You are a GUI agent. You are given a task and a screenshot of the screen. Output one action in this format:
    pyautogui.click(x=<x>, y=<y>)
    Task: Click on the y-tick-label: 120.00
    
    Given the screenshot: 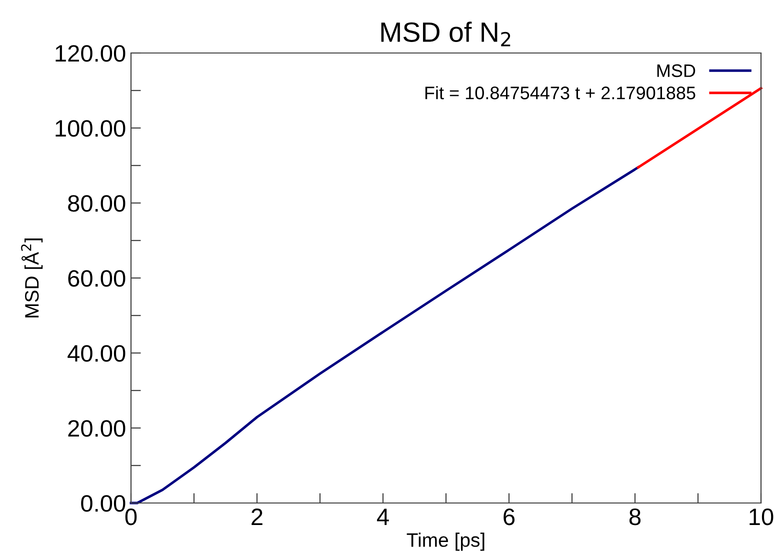 What is the action you would take?
    pyautogui.click(x=91, y=53)
    